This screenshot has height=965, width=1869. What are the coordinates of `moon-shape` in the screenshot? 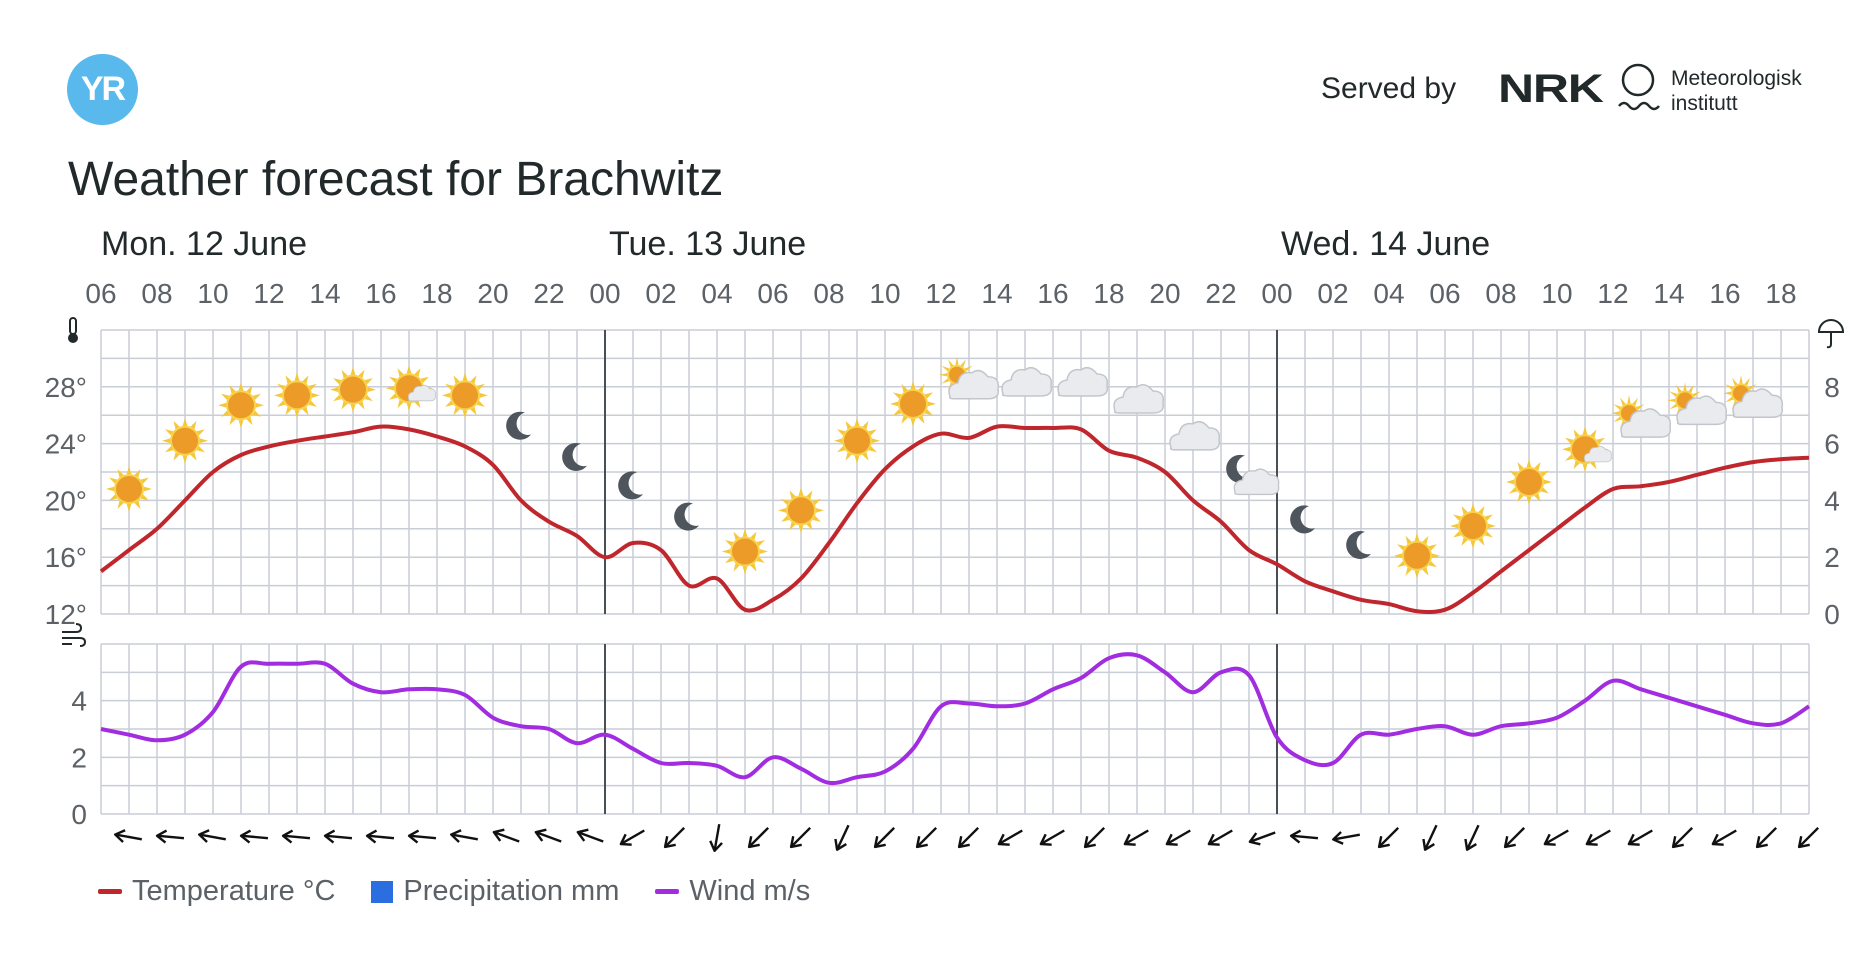 It's located at (1302, 519).